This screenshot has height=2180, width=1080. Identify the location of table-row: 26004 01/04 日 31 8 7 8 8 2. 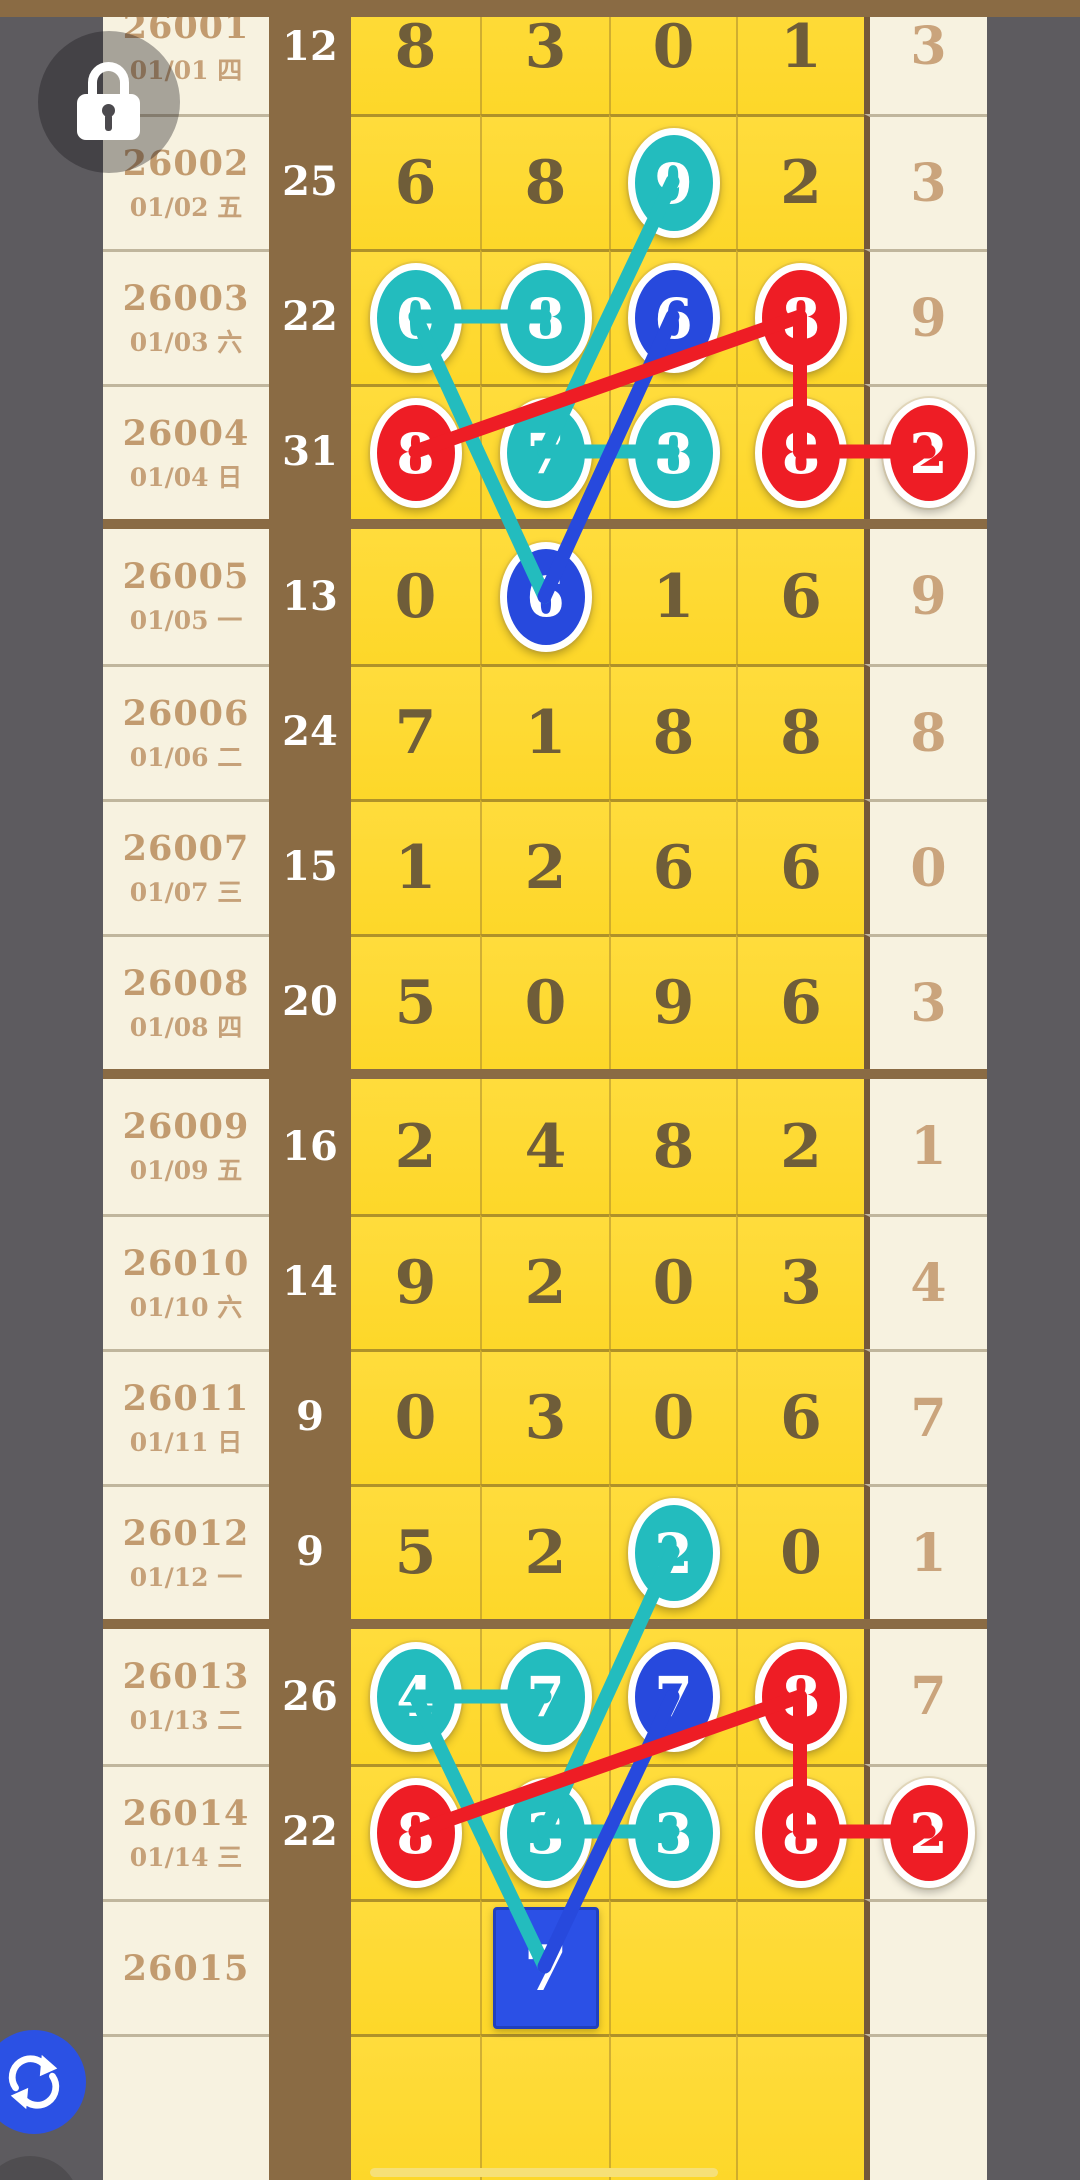
(545, 451).